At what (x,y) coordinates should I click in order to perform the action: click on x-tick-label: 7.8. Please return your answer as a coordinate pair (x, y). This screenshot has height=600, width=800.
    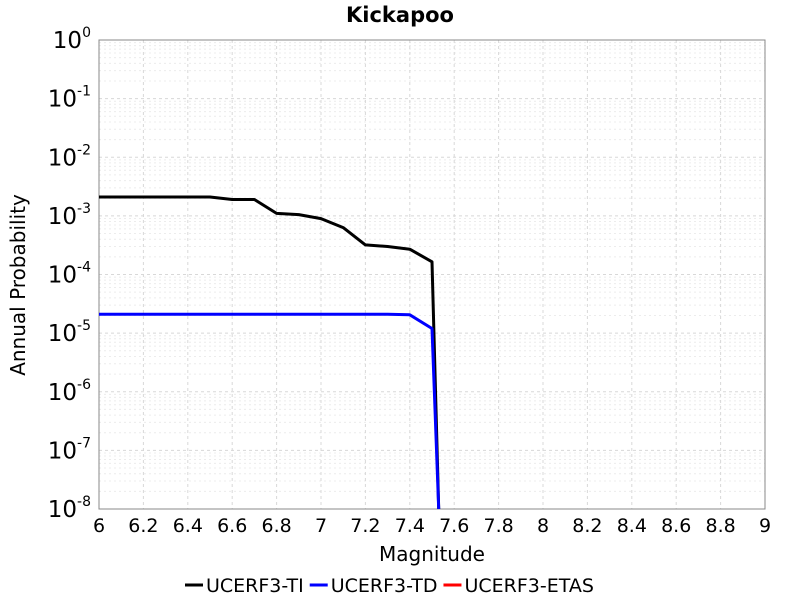
    Looking at the image, I should click on (498, 526).